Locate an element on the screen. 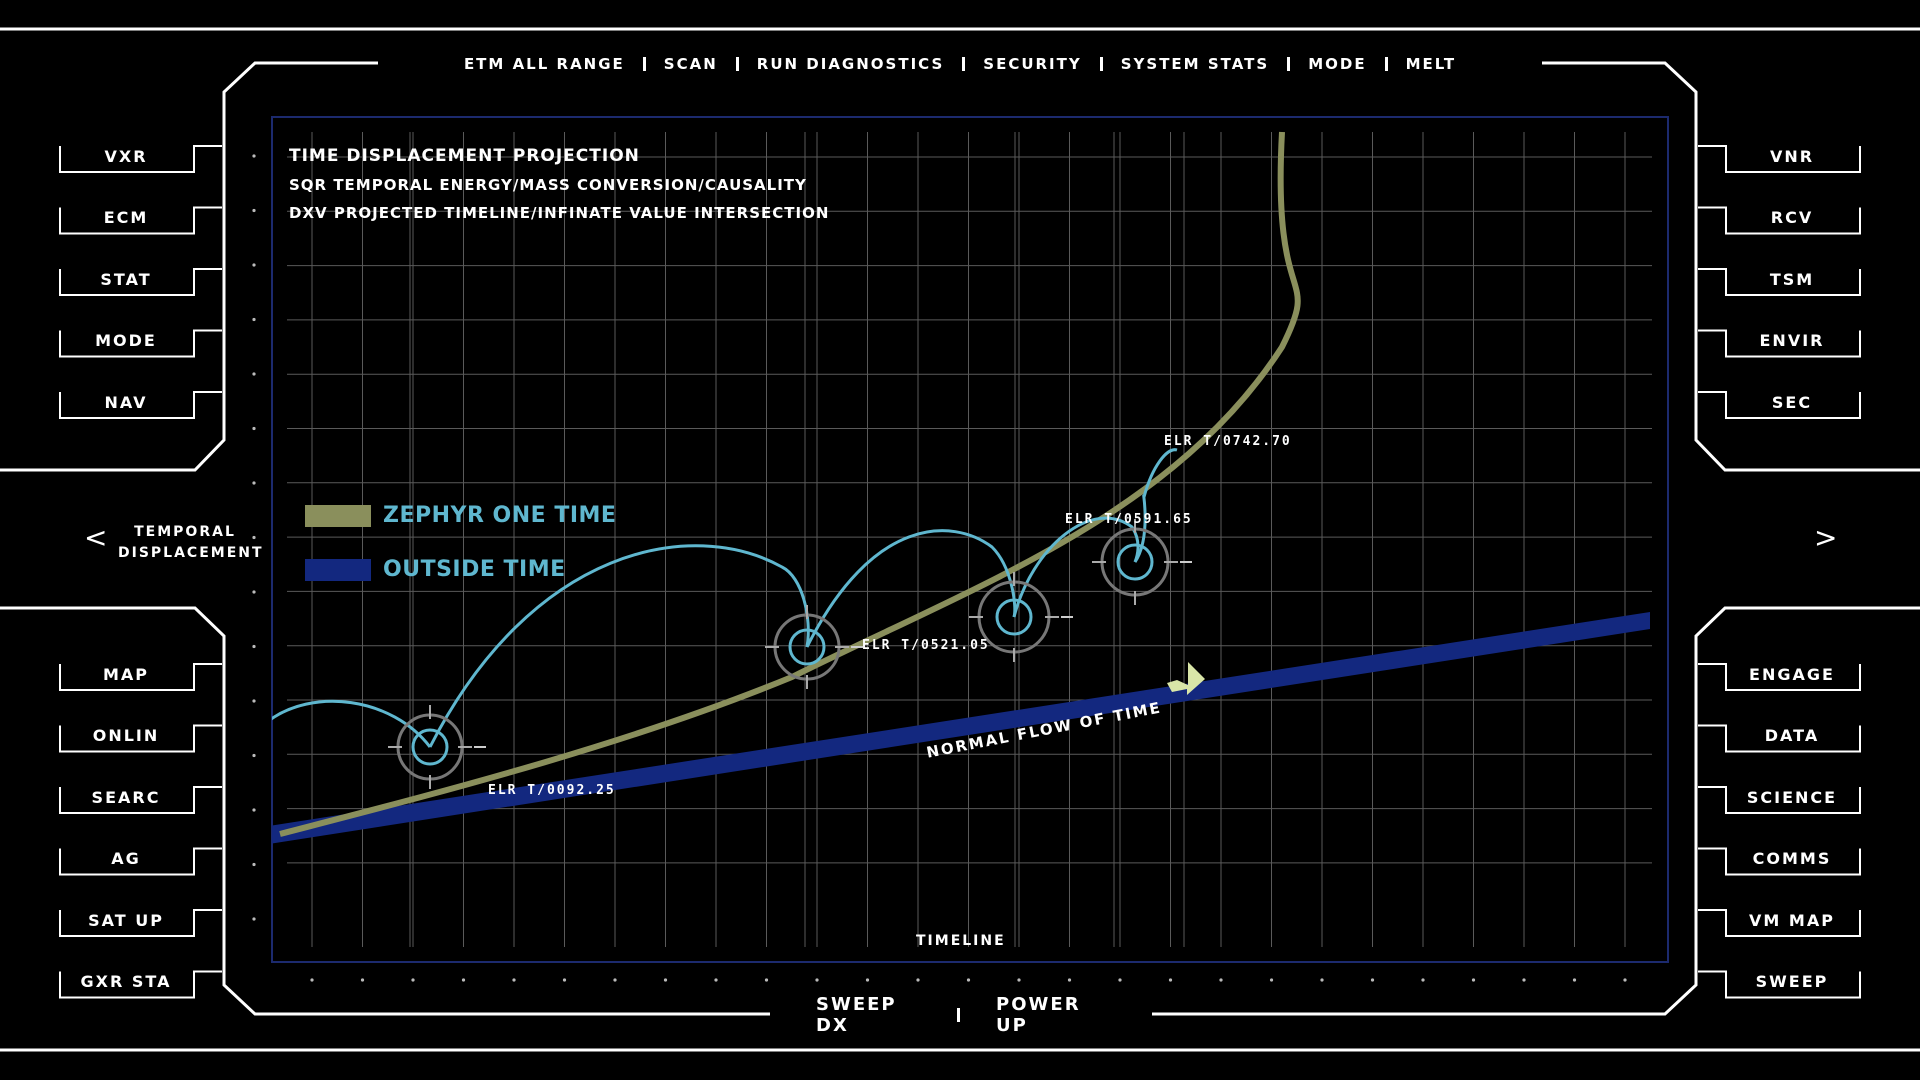  top-menu-item-run-diagnostics: RUN DIAGNOSTICS is located at coordinates (850, 64).